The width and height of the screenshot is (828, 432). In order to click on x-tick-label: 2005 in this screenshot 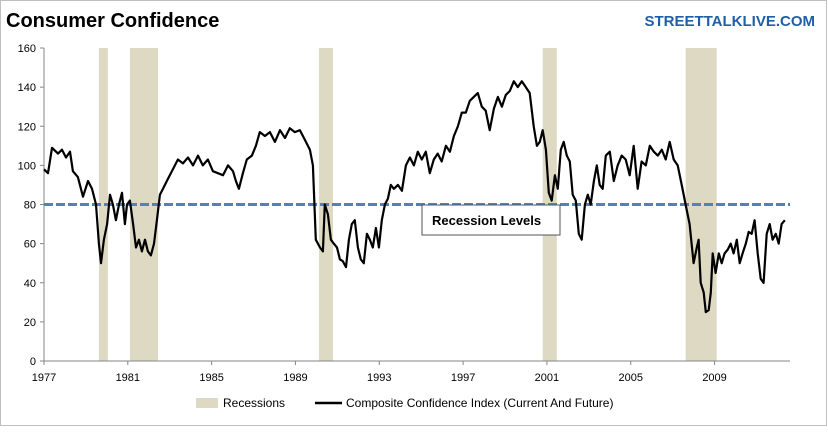, I will do `click(630, 378)`.